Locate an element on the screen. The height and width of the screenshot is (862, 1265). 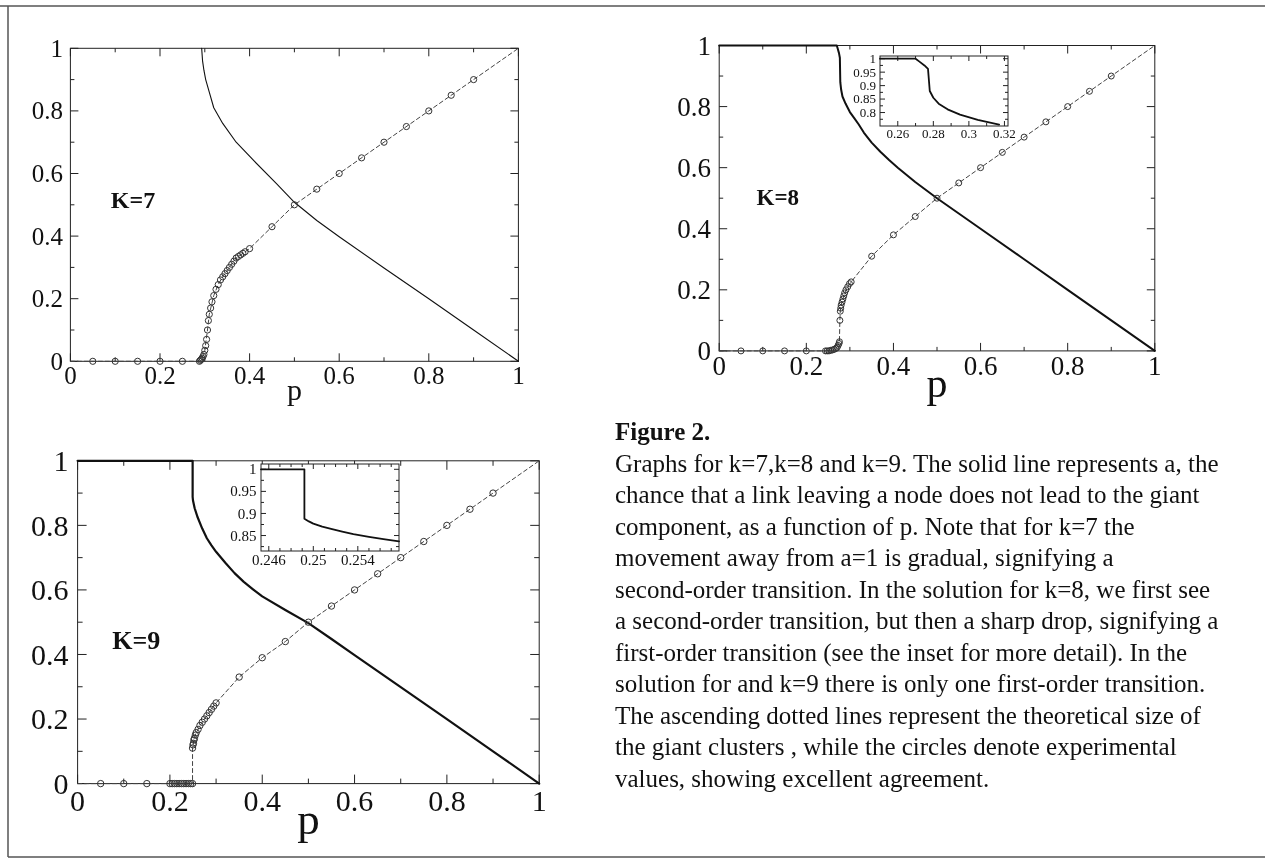
x-tick-label: 1 is located at coordinates (518, 375).